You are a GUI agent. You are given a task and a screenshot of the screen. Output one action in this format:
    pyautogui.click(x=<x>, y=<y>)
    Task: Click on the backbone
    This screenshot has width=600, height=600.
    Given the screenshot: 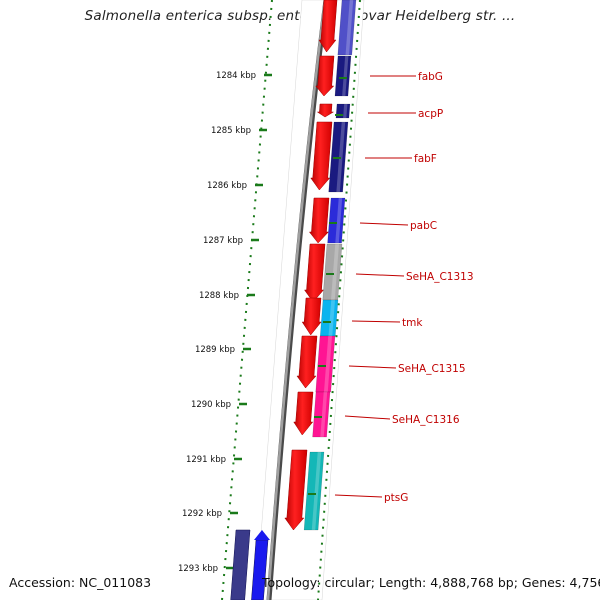 What is the action you would take?
    pyautogui.click(x=296, y=300)
    